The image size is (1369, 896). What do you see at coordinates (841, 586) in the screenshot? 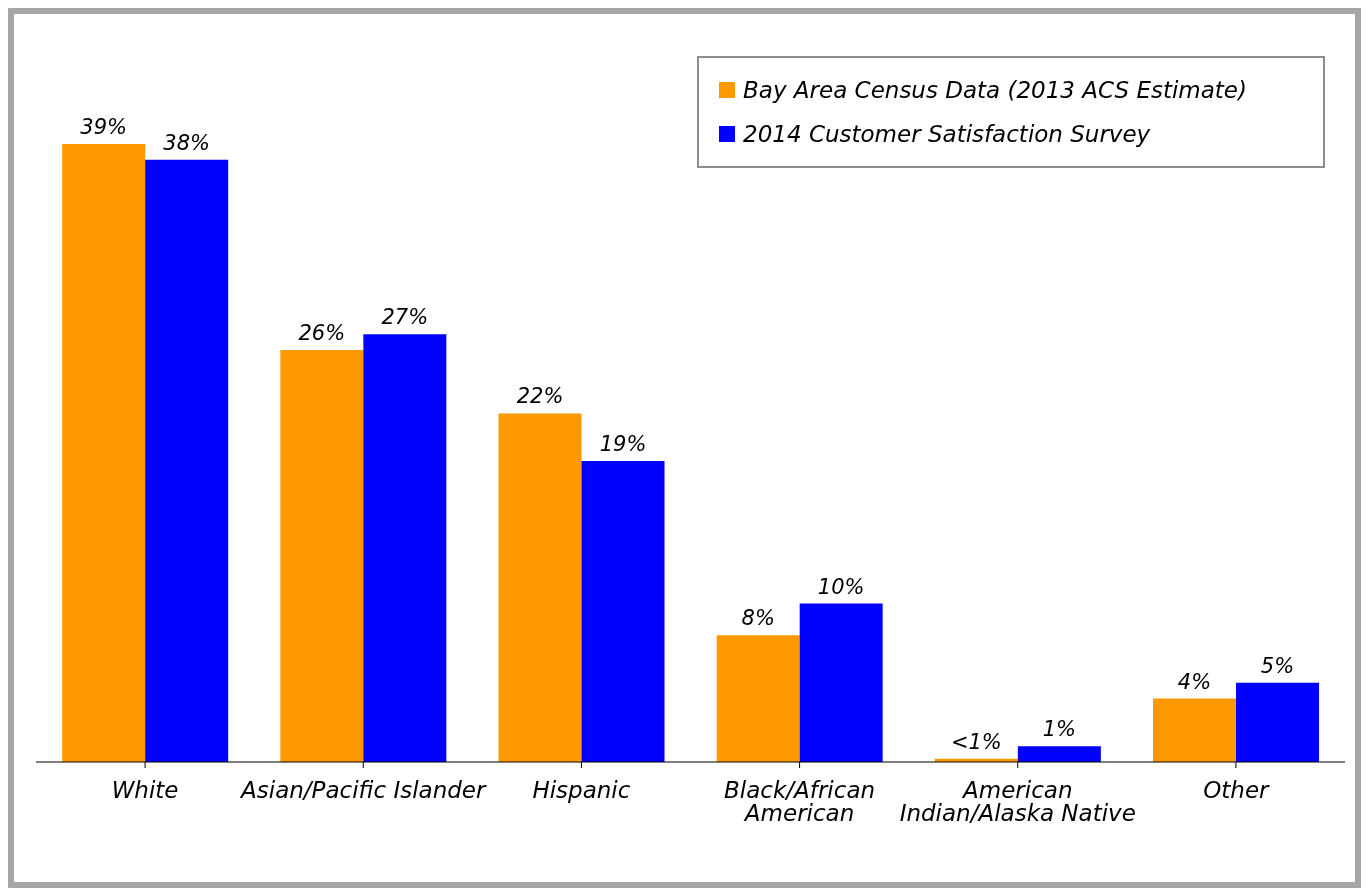
I see `data-label: 10%` at bounding box center [841, 586].